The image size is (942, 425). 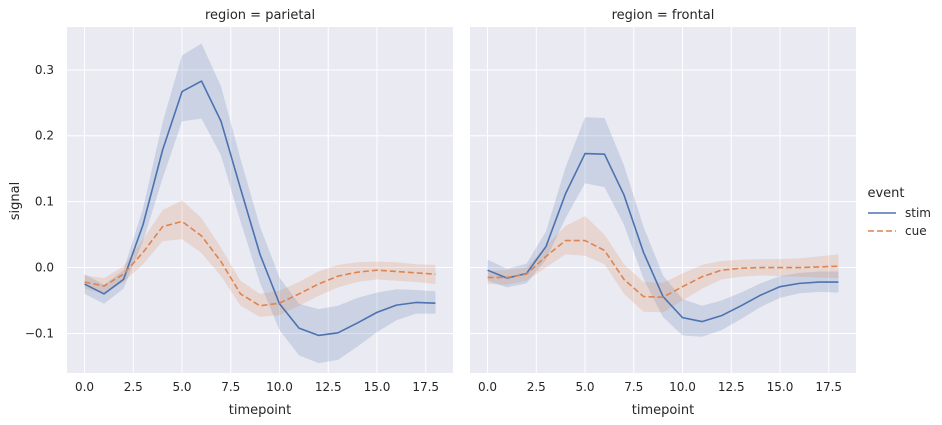 What do you see at coordinates (44, 70) in the screenshot?
I see `y-tick-label: 0.3` at bounding box center [44, 70].